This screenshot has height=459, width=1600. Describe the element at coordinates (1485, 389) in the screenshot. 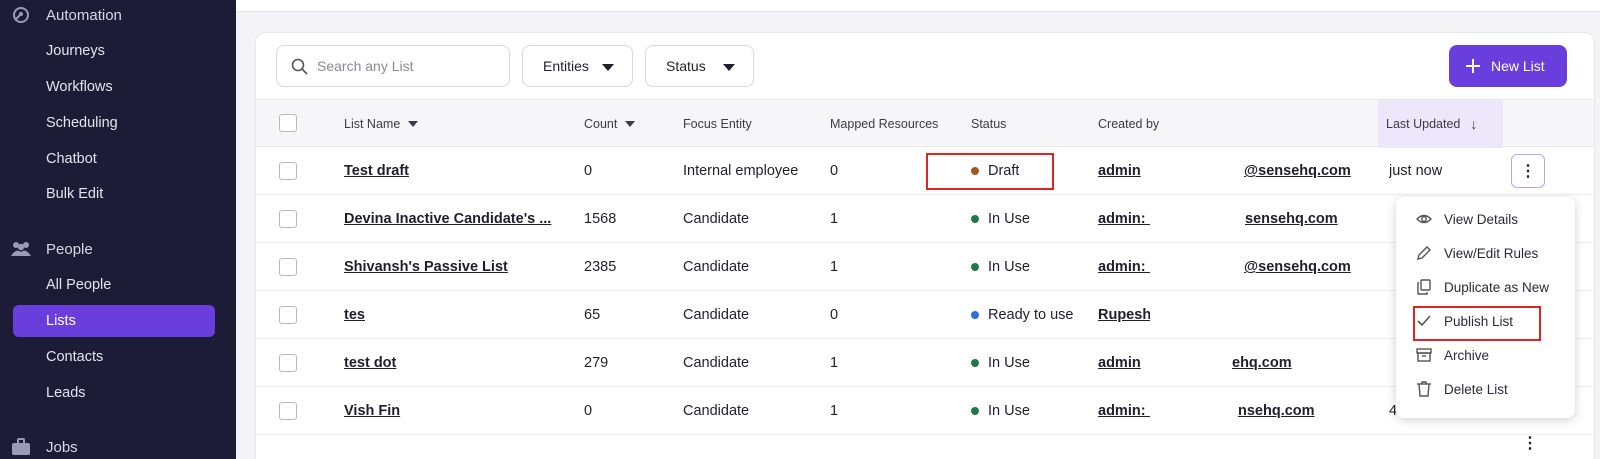

I see `menu-item-delete-list: Delete List` at that location.